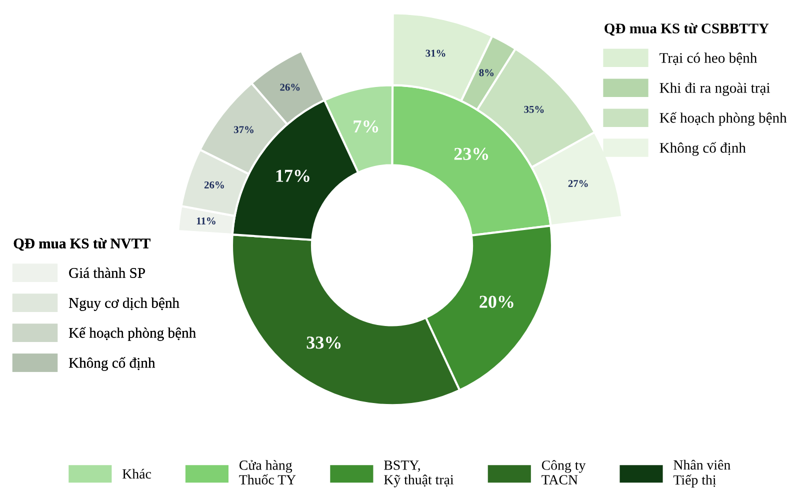 The width and height of the screenshot is (800, 500). I want to click on data-label: 35%, so click(534, 109).